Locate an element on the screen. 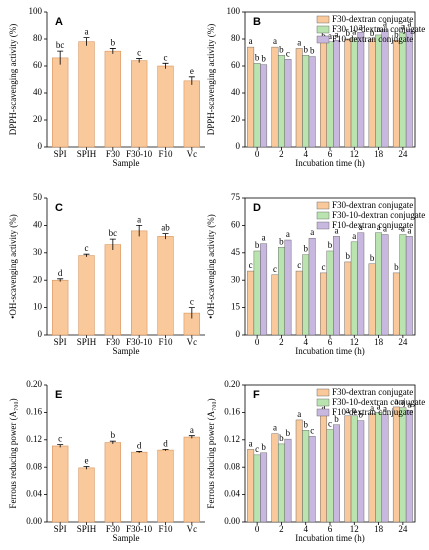  y-tick-label: 75 is located at coordinates (236, 197).